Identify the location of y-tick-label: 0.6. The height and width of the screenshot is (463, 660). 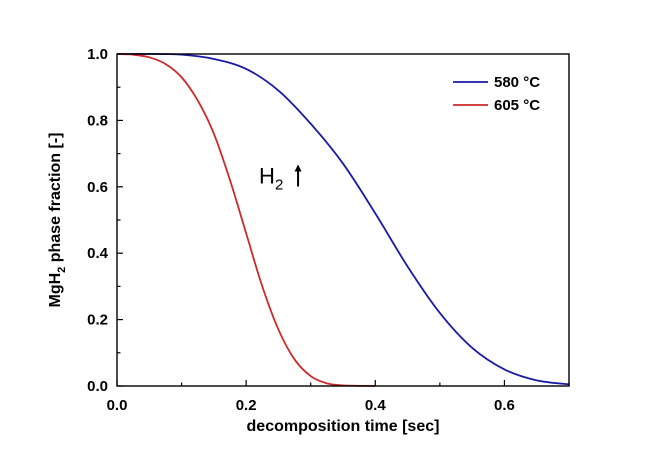
(97, 187).